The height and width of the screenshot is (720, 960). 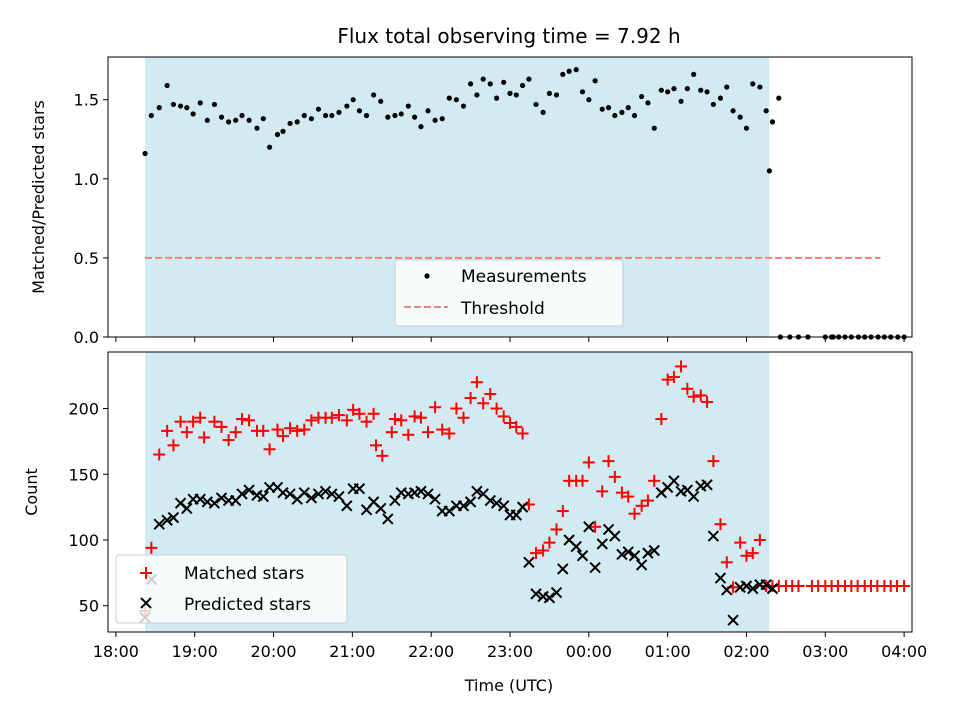 What do you see at coordinates (38, 197) in the screenshot?
I see `top-y-axis-label: Matched/Predicted stars` at bounding box center [38, 197].